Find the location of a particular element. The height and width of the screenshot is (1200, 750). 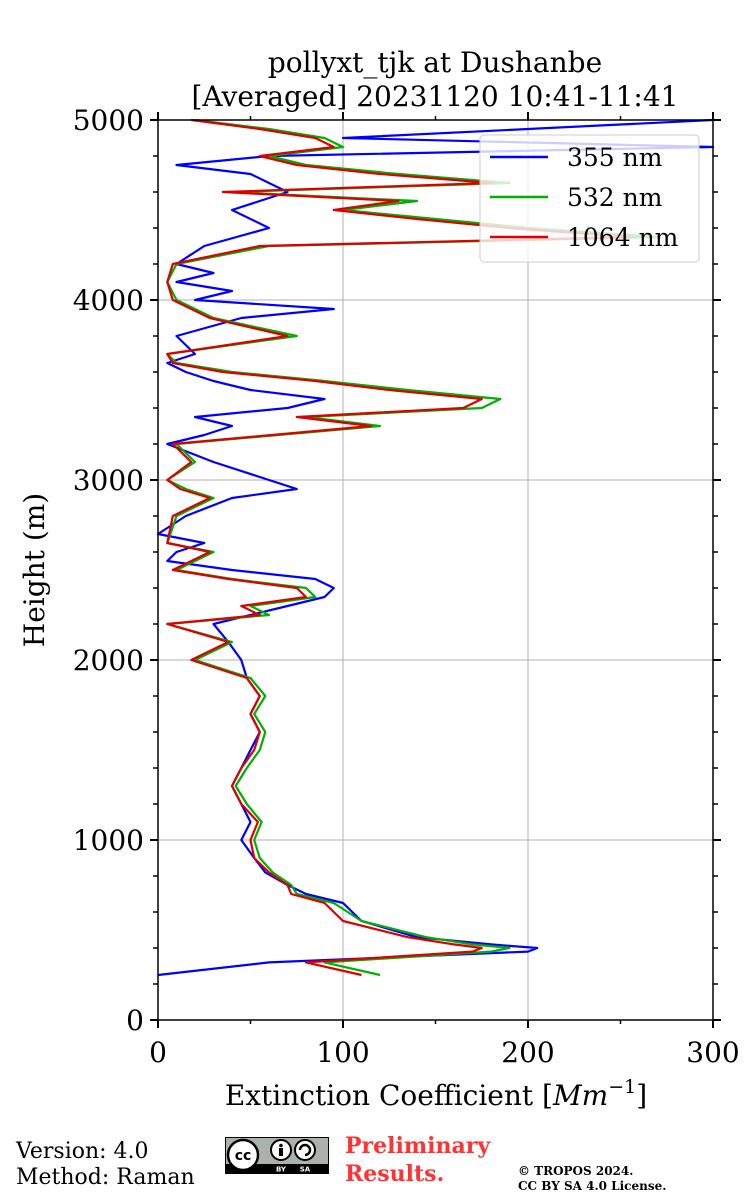

preliminary-results-label: Preliminary Results. is located at coordinates (417, 1160).